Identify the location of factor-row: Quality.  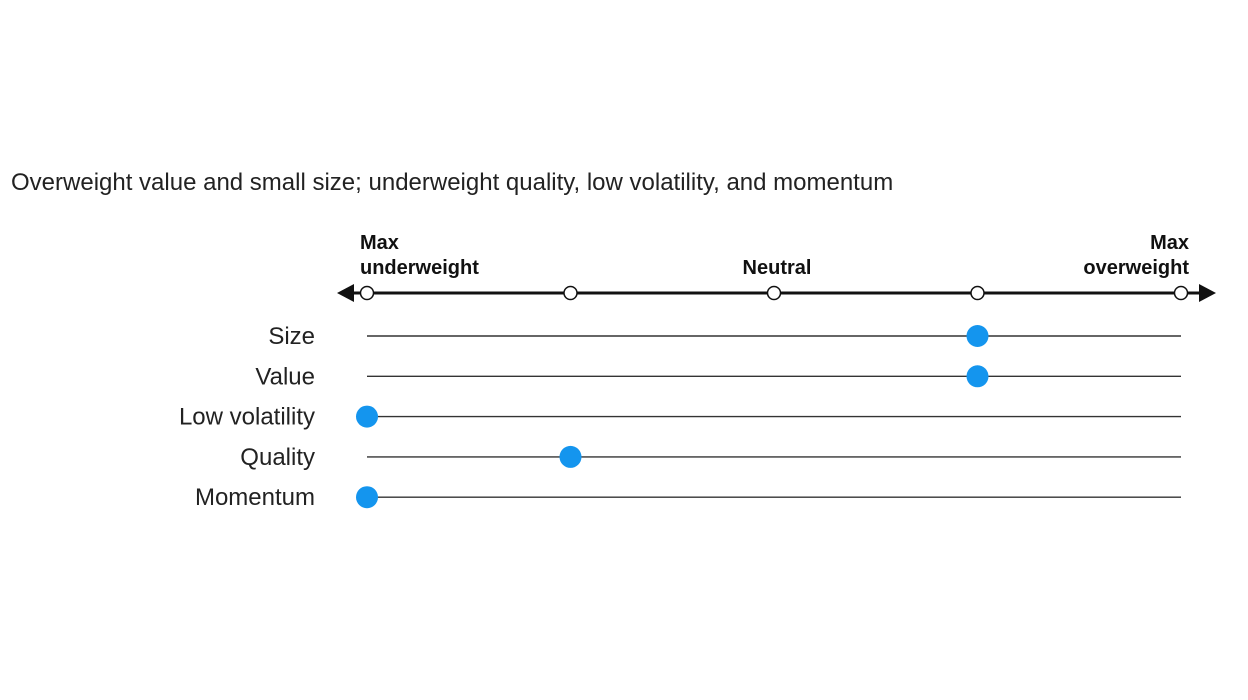
(710, 457).